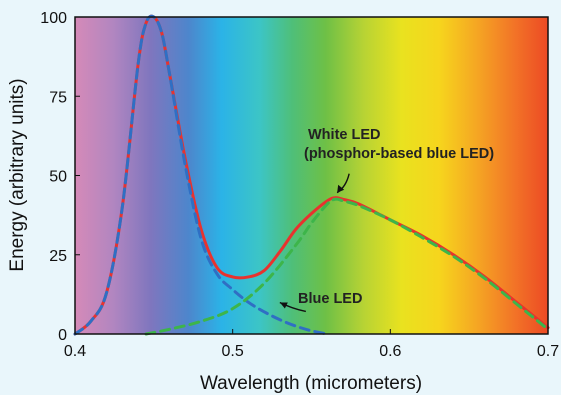 The height and width of the screenshot is (395, 561). I want to click on y-axis-title: Energy (arbitrary units), so click(17, 174).